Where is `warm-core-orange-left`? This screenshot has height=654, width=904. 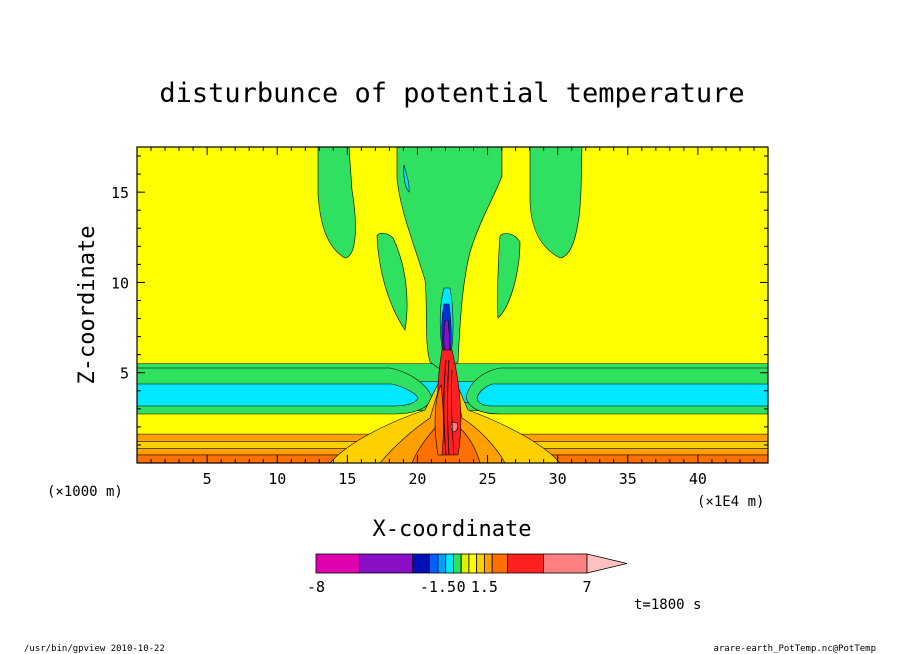 warm-core-orange-left is located at coordinates (439, 419).